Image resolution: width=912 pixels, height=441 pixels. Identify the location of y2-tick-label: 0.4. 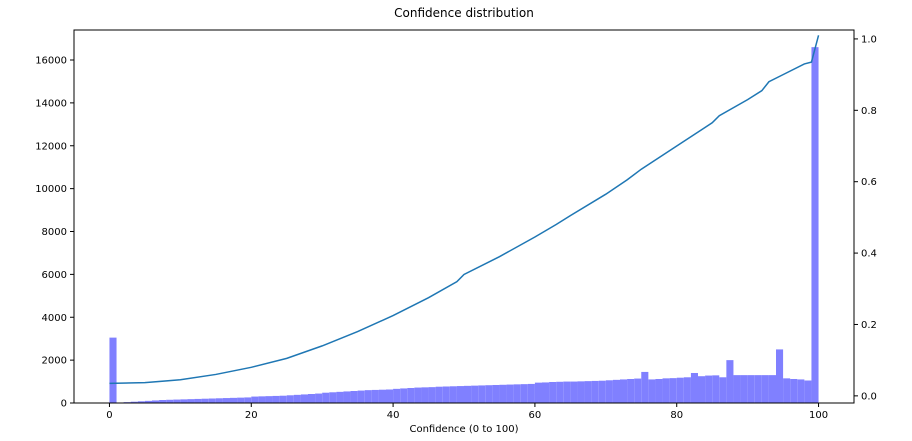
(869, 254).